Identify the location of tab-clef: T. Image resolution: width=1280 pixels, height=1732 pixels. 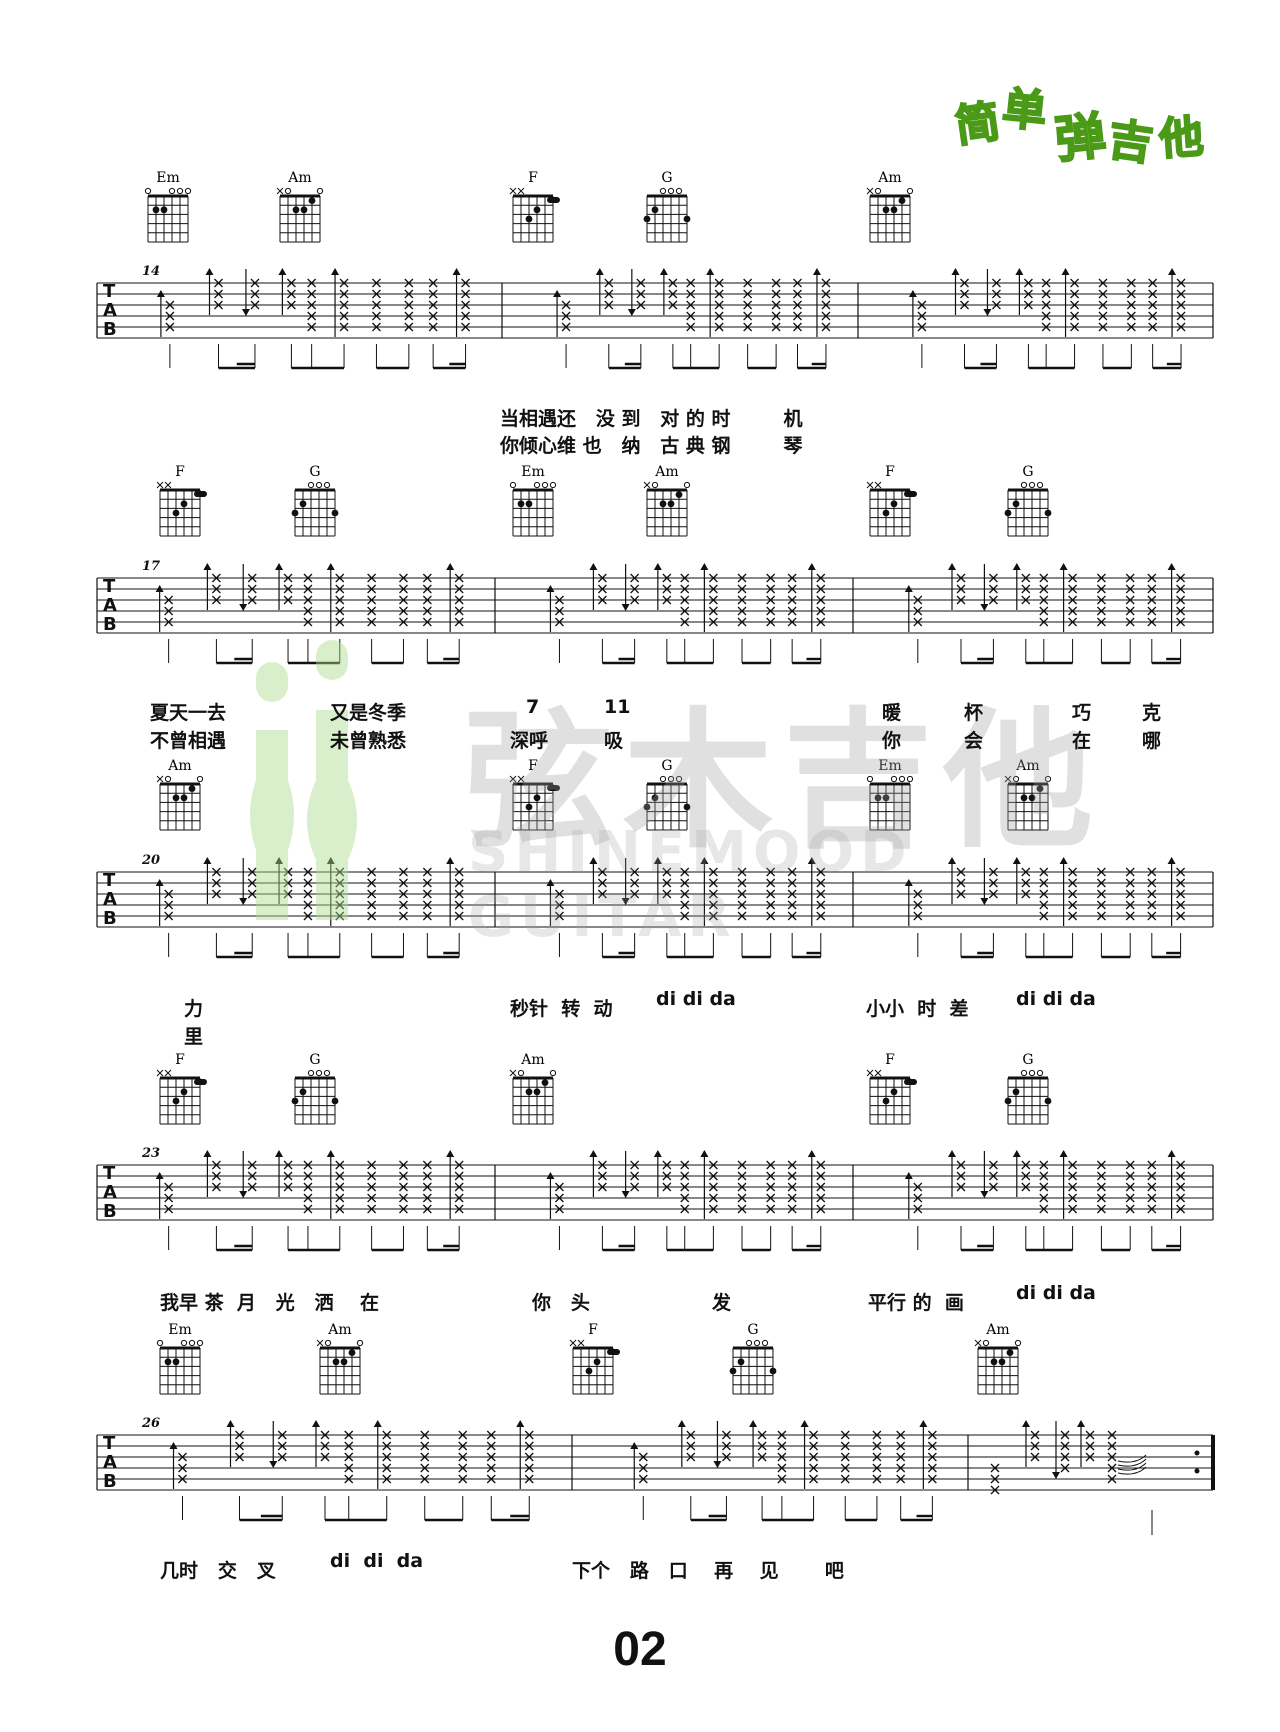
(109, 880).